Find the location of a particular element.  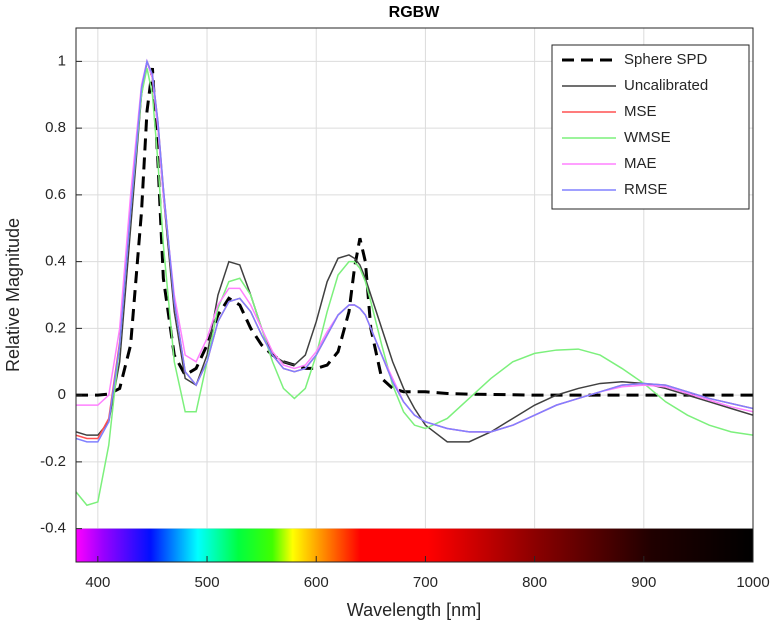

x-tick-label: 700 is located at coordinates (425, 582).